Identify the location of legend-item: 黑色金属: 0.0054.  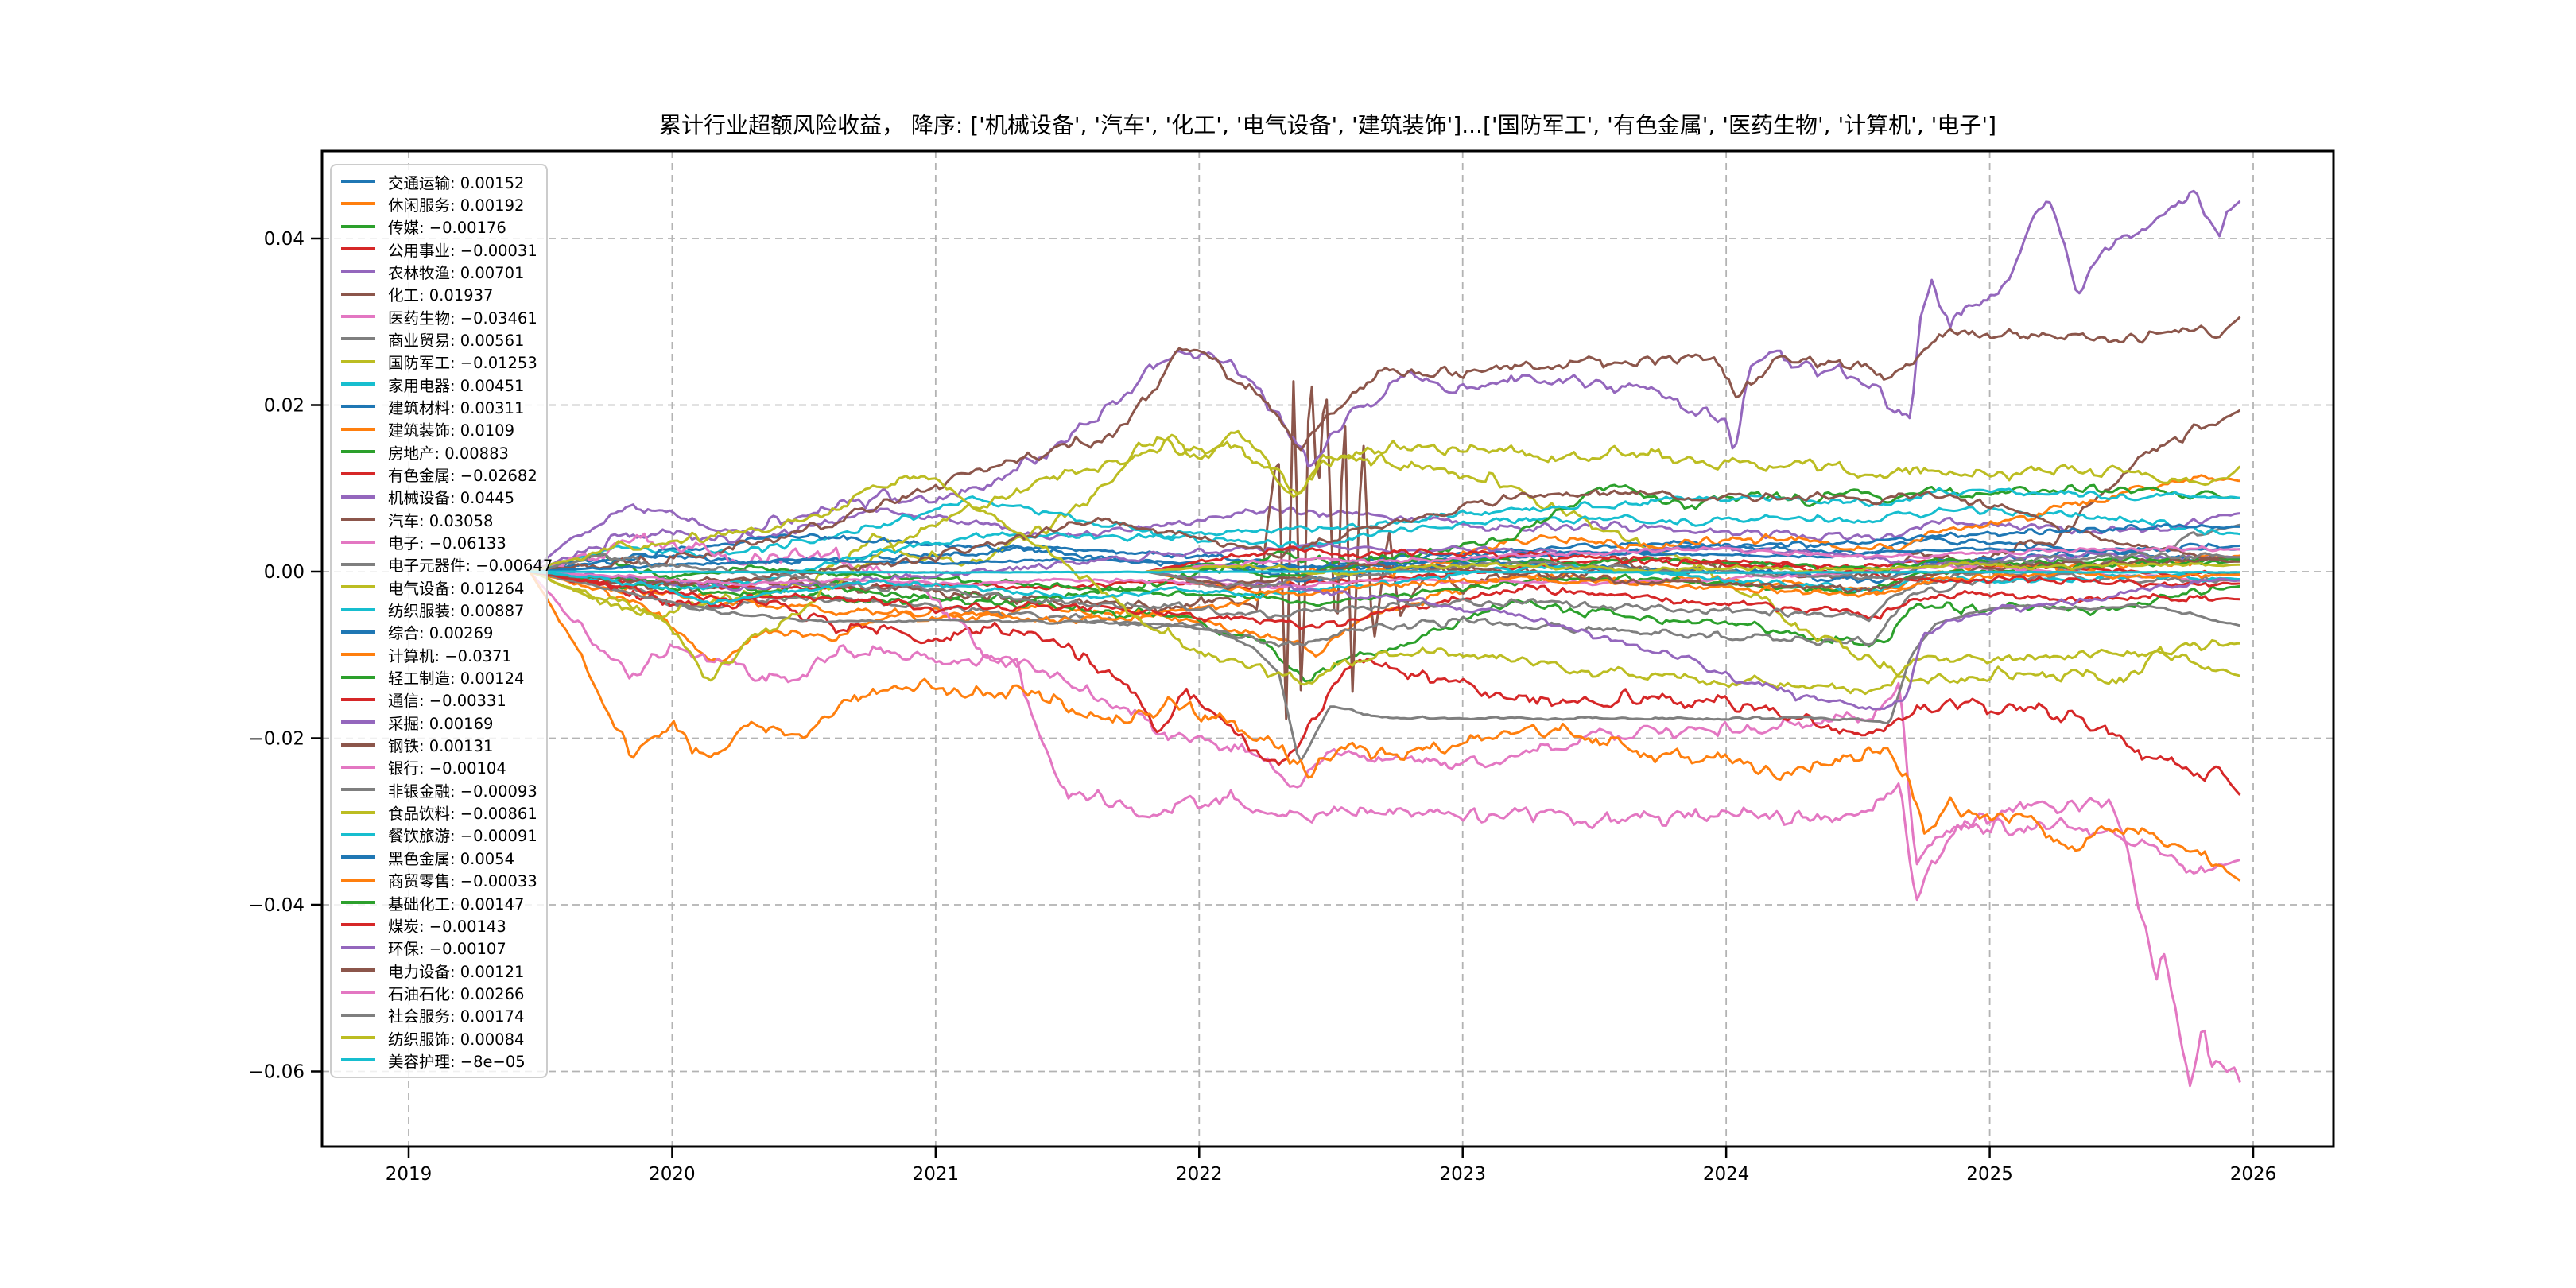
(443, 857).